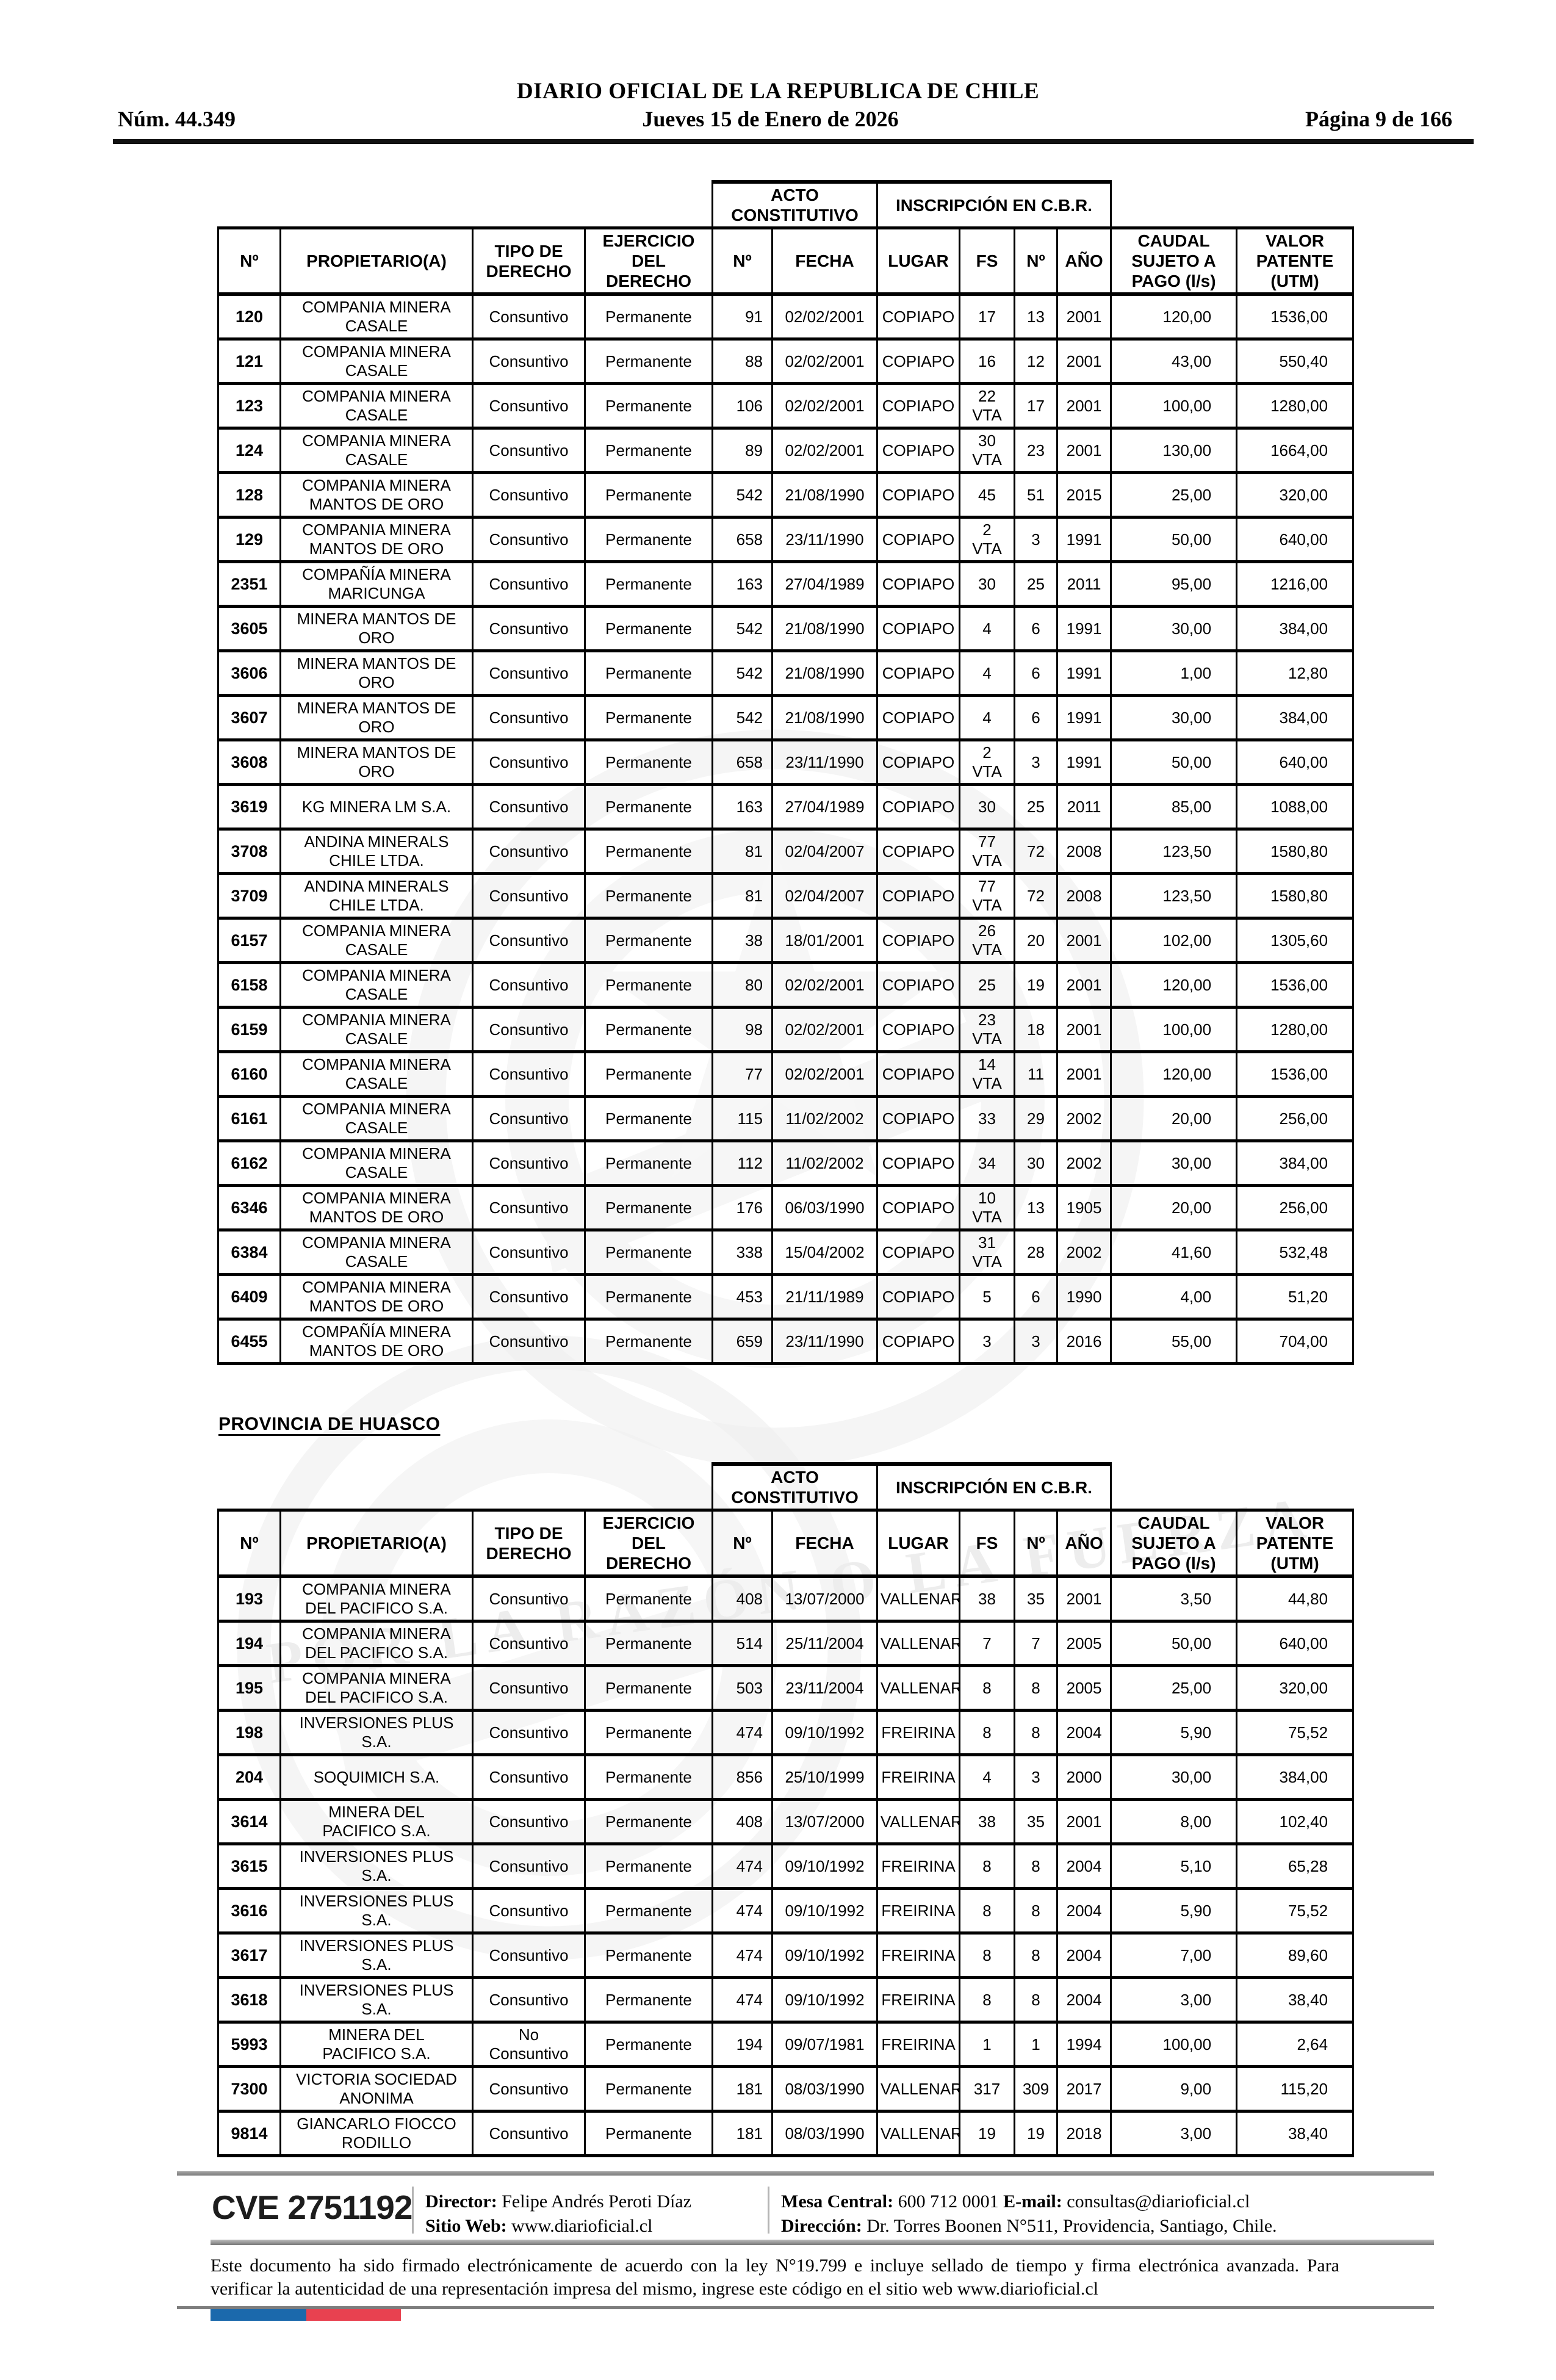  What do you see at coordinates (987, 1297) in the screenshot?
I see `cell-fs: 5` at bounding box center [987, 1297].